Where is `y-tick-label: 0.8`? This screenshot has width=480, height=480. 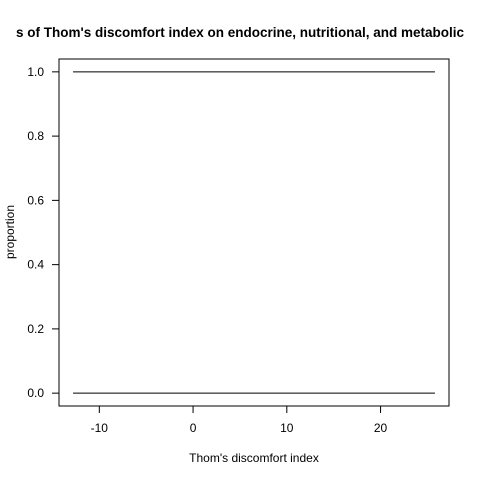
y-tick-label: 0.8 is located at coordinates (35, 136).